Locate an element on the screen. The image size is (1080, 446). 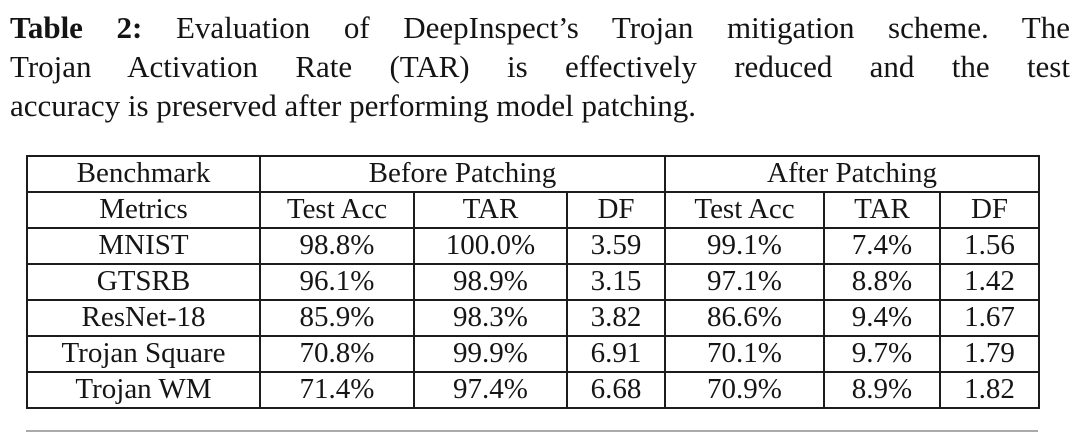
cell-after-df: 1.82 is located at coordinates (989, 390).